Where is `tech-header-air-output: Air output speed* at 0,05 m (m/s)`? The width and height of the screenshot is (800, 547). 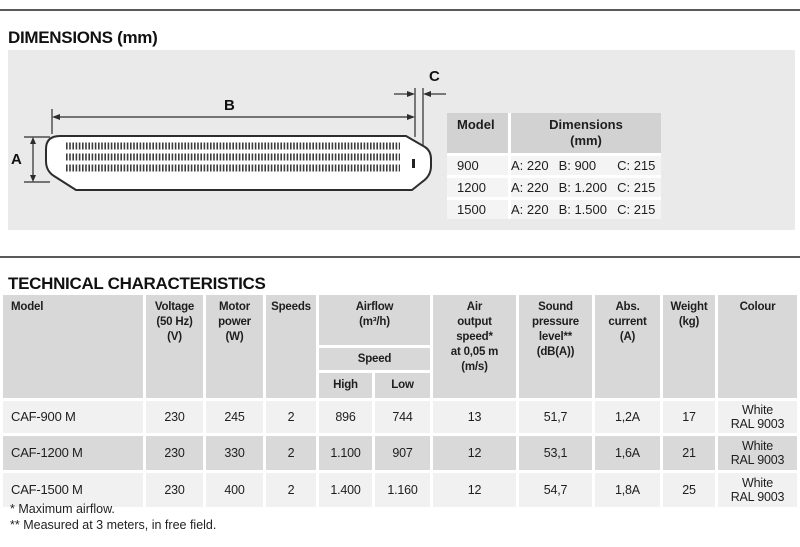
tech-header-air-output: Air output speed* at 0,05 m (m/s) is located at coordinates (474, 346).